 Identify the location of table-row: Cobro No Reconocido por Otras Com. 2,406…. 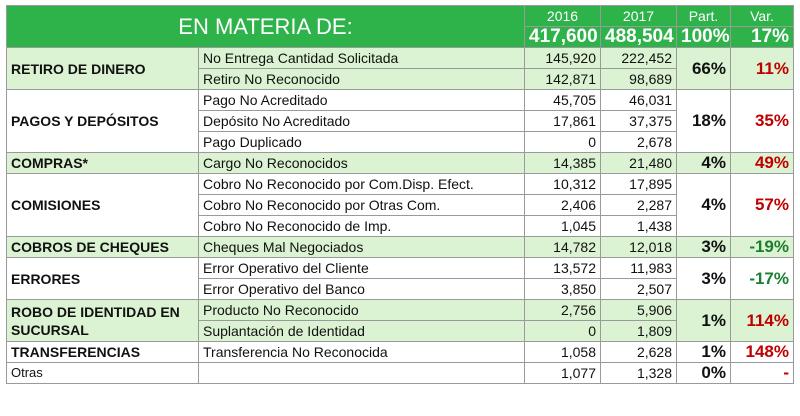
(400, 205).